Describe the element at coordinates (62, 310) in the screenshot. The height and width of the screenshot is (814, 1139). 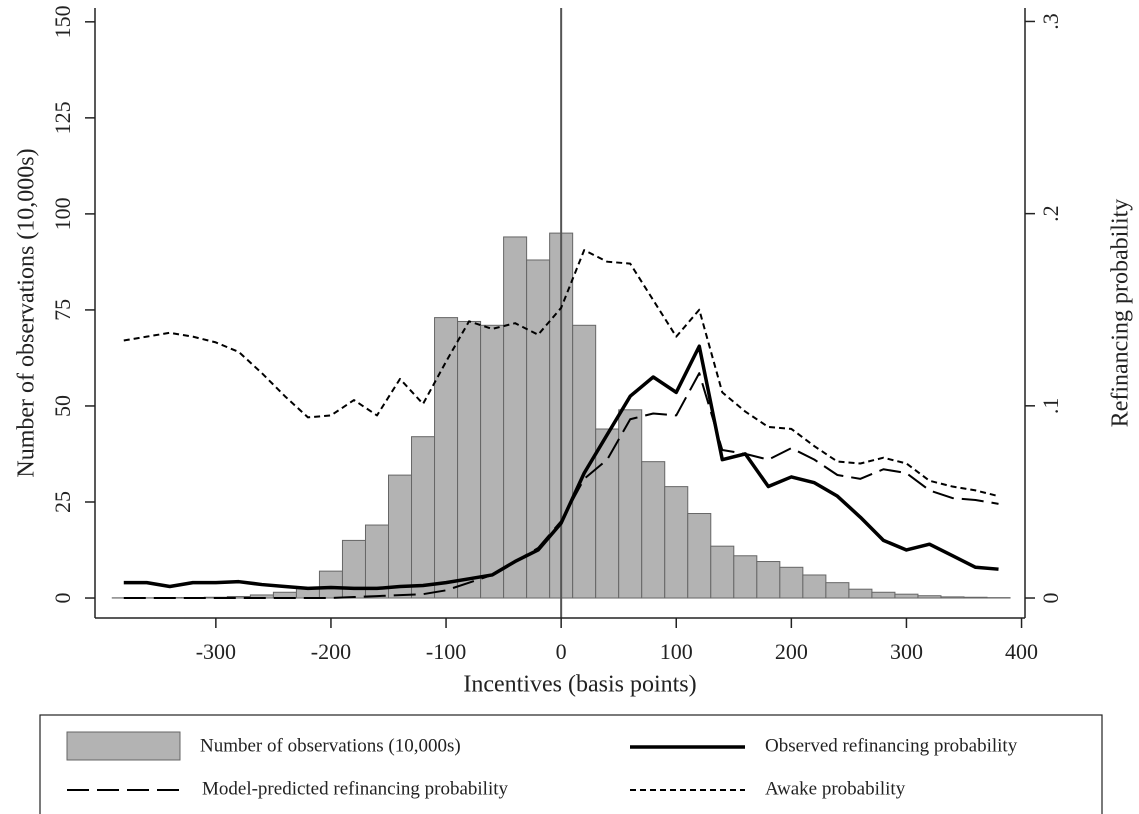
I see `y-tick-label: 75` at that location.